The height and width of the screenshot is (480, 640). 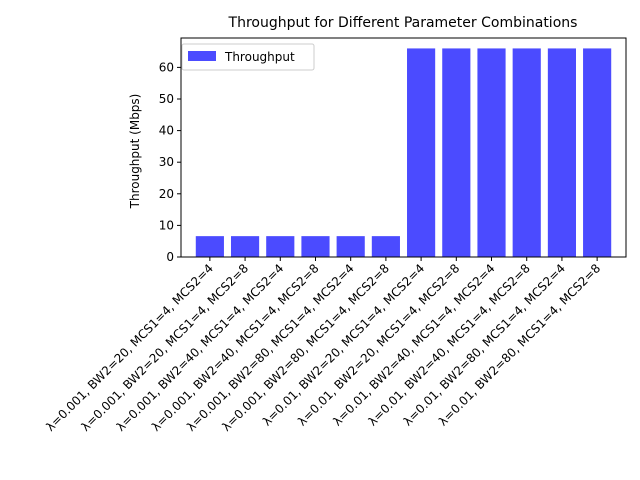 What do you see at coordinates (166, 131) in the screenshot?
I see `y-tick-label-4: 40` at bounding box center [166, 131].